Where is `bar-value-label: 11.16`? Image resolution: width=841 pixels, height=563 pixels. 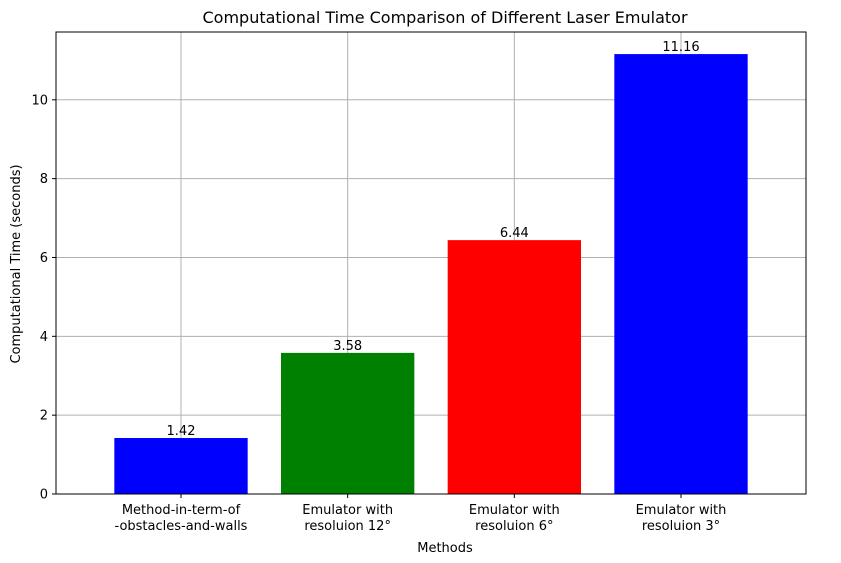 bar-value-label: 11.16 is located at coordinates (680, 47).